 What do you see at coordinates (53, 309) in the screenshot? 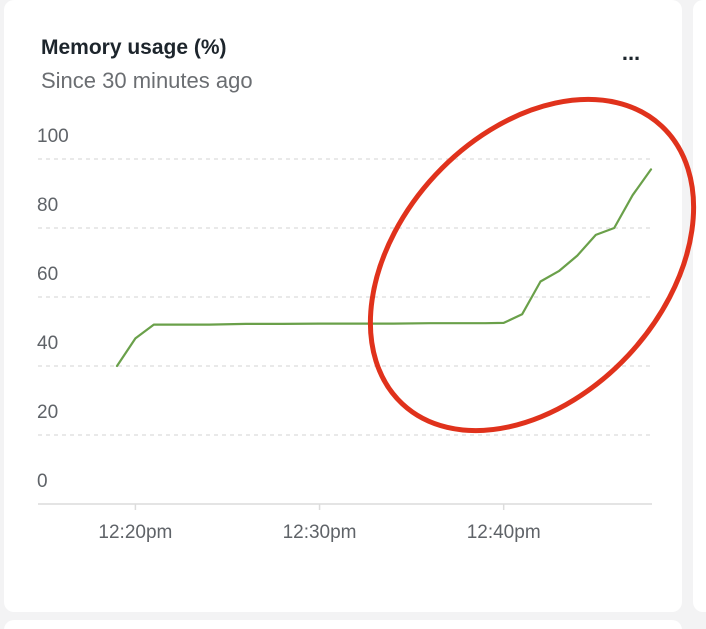
I see `y-axis-ticks: 0 20 40 60 80 100` at bounding box center [53, 309].